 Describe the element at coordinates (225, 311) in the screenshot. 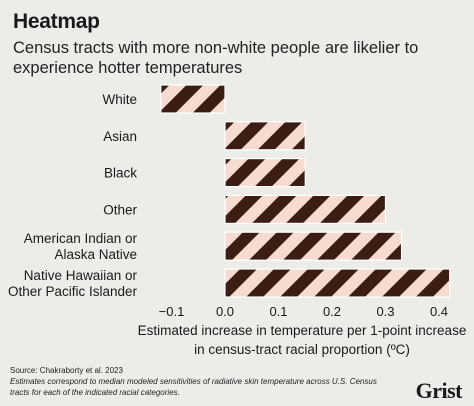

I see `x-tick-label: 0.0` at that location.